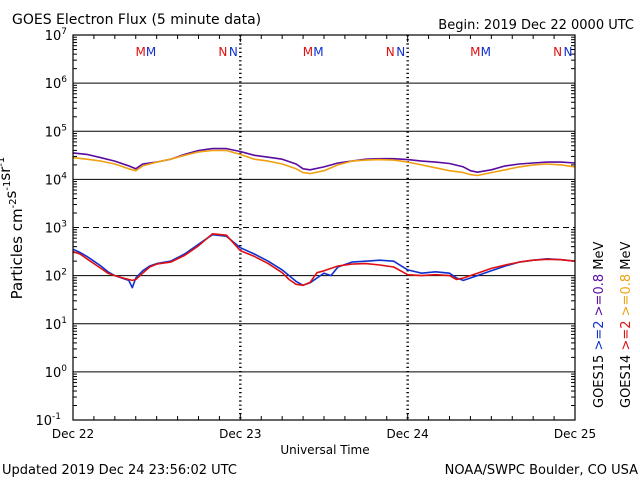  Describe the element at coordinates (136, 20) in the screenshot. I see `chart-title: GOES Electron Flux (5 minute data)` at that location.